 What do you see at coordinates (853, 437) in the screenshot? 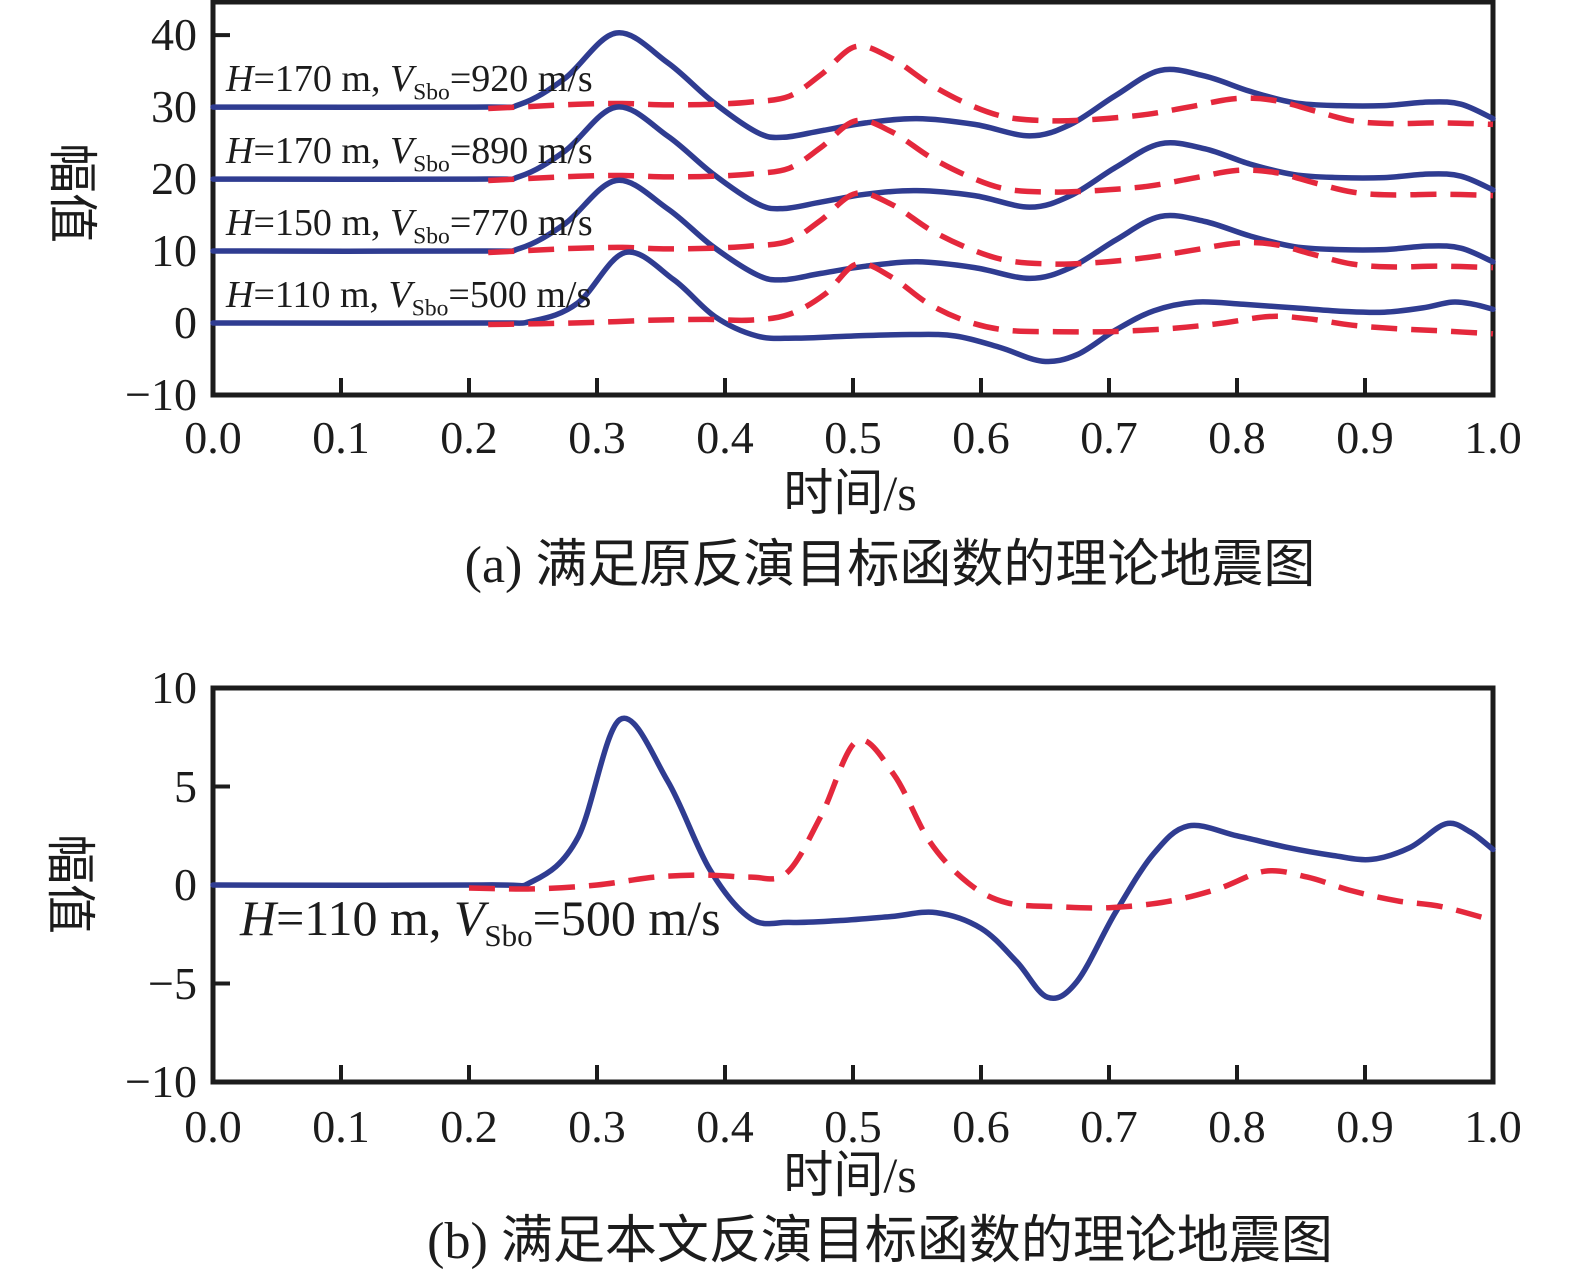
I see `chart-a-x-tick-label: 0.5` at bounding box center [853, 437].